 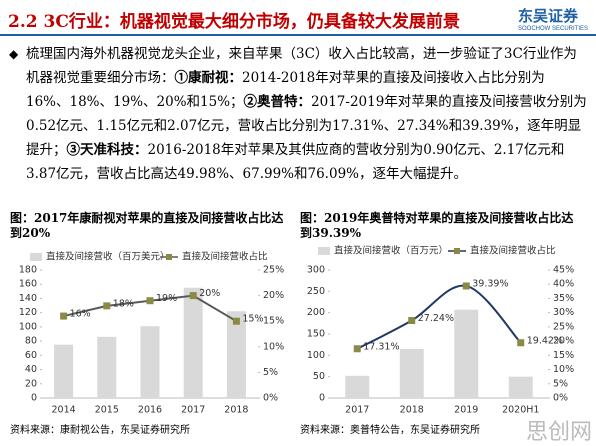 What do you see at coordinates (28, 312) in the screenshot?
I see `y-tick-label: 120` at bounding box center [28, 312].